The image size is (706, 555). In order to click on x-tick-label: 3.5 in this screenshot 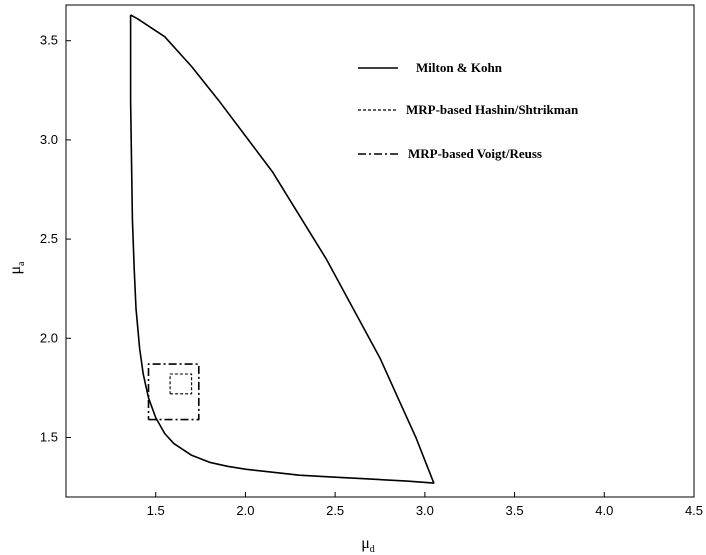, I will do `click(515, 510)`.